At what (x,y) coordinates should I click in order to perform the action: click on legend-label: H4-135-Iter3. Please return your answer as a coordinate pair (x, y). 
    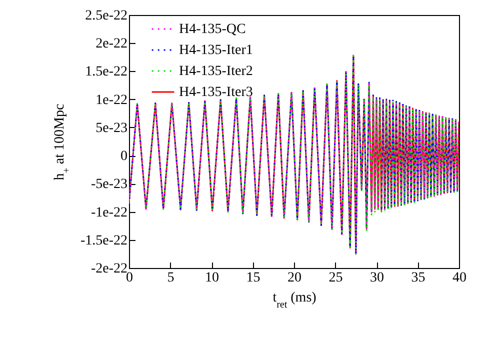
    Looking at the image, I should click on (216, 92).